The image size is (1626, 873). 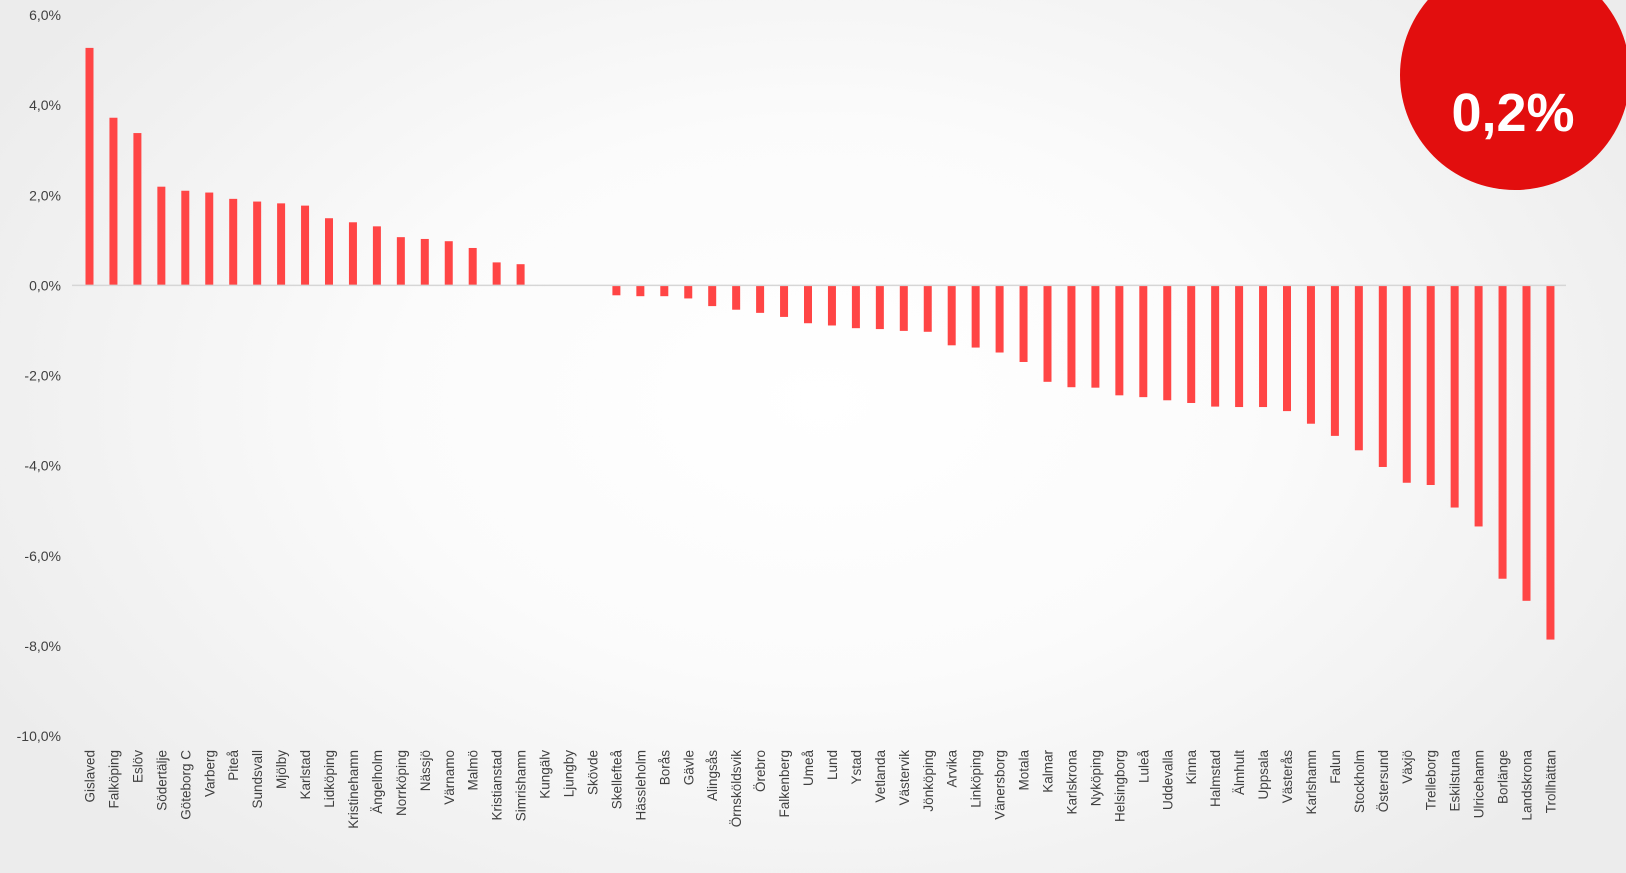 I want to click on x-tick-label: Trollhättan, so click(x=1550, y=781).